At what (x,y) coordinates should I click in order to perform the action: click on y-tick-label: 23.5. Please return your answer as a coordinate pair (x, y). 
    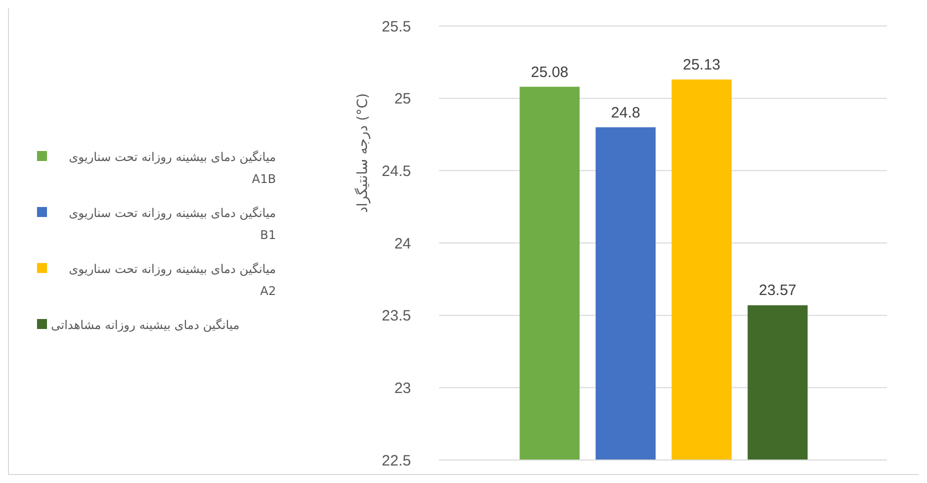
    Looking at the image, I should click on (396, 316).